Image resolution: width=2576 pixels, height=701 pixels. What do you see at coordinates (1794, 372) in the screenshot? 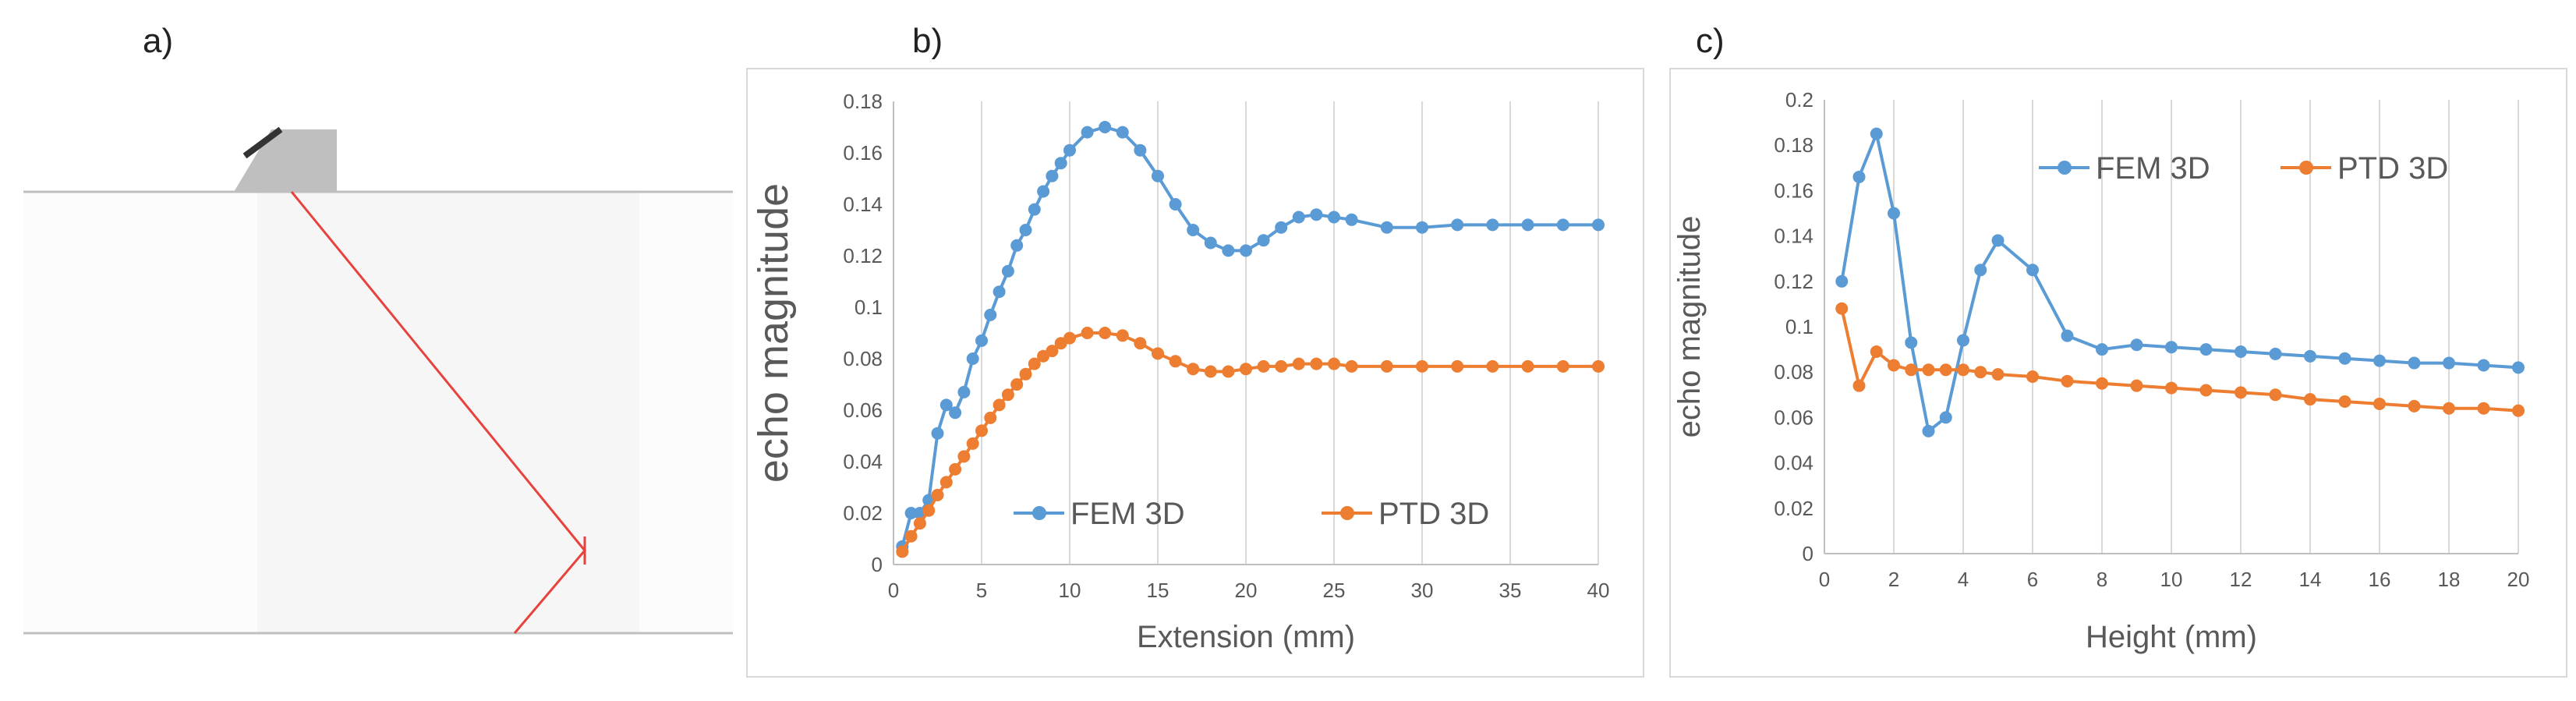
I see `y-tick-label: 0.08` at bounding box center [1794, 372].